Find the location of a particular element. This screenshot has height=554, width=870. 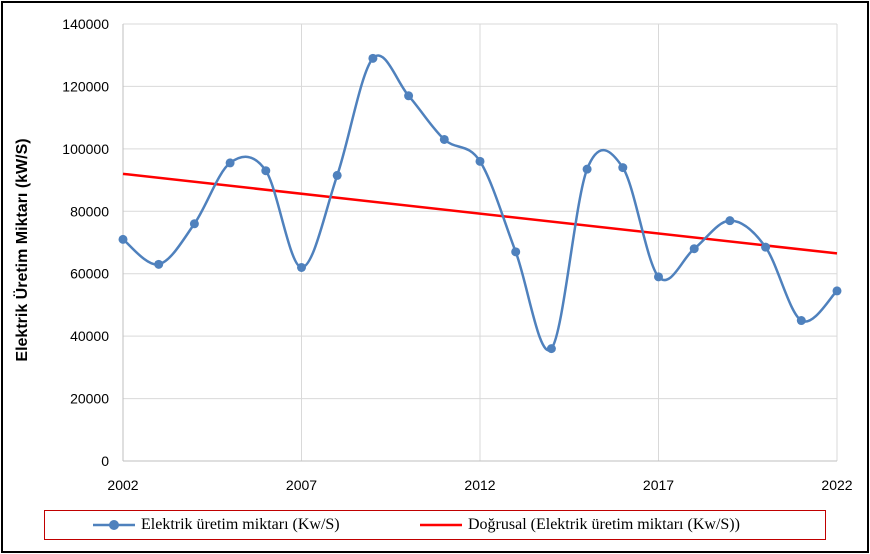

y-tick-label: 100000 is located at coordinates (85, 149).